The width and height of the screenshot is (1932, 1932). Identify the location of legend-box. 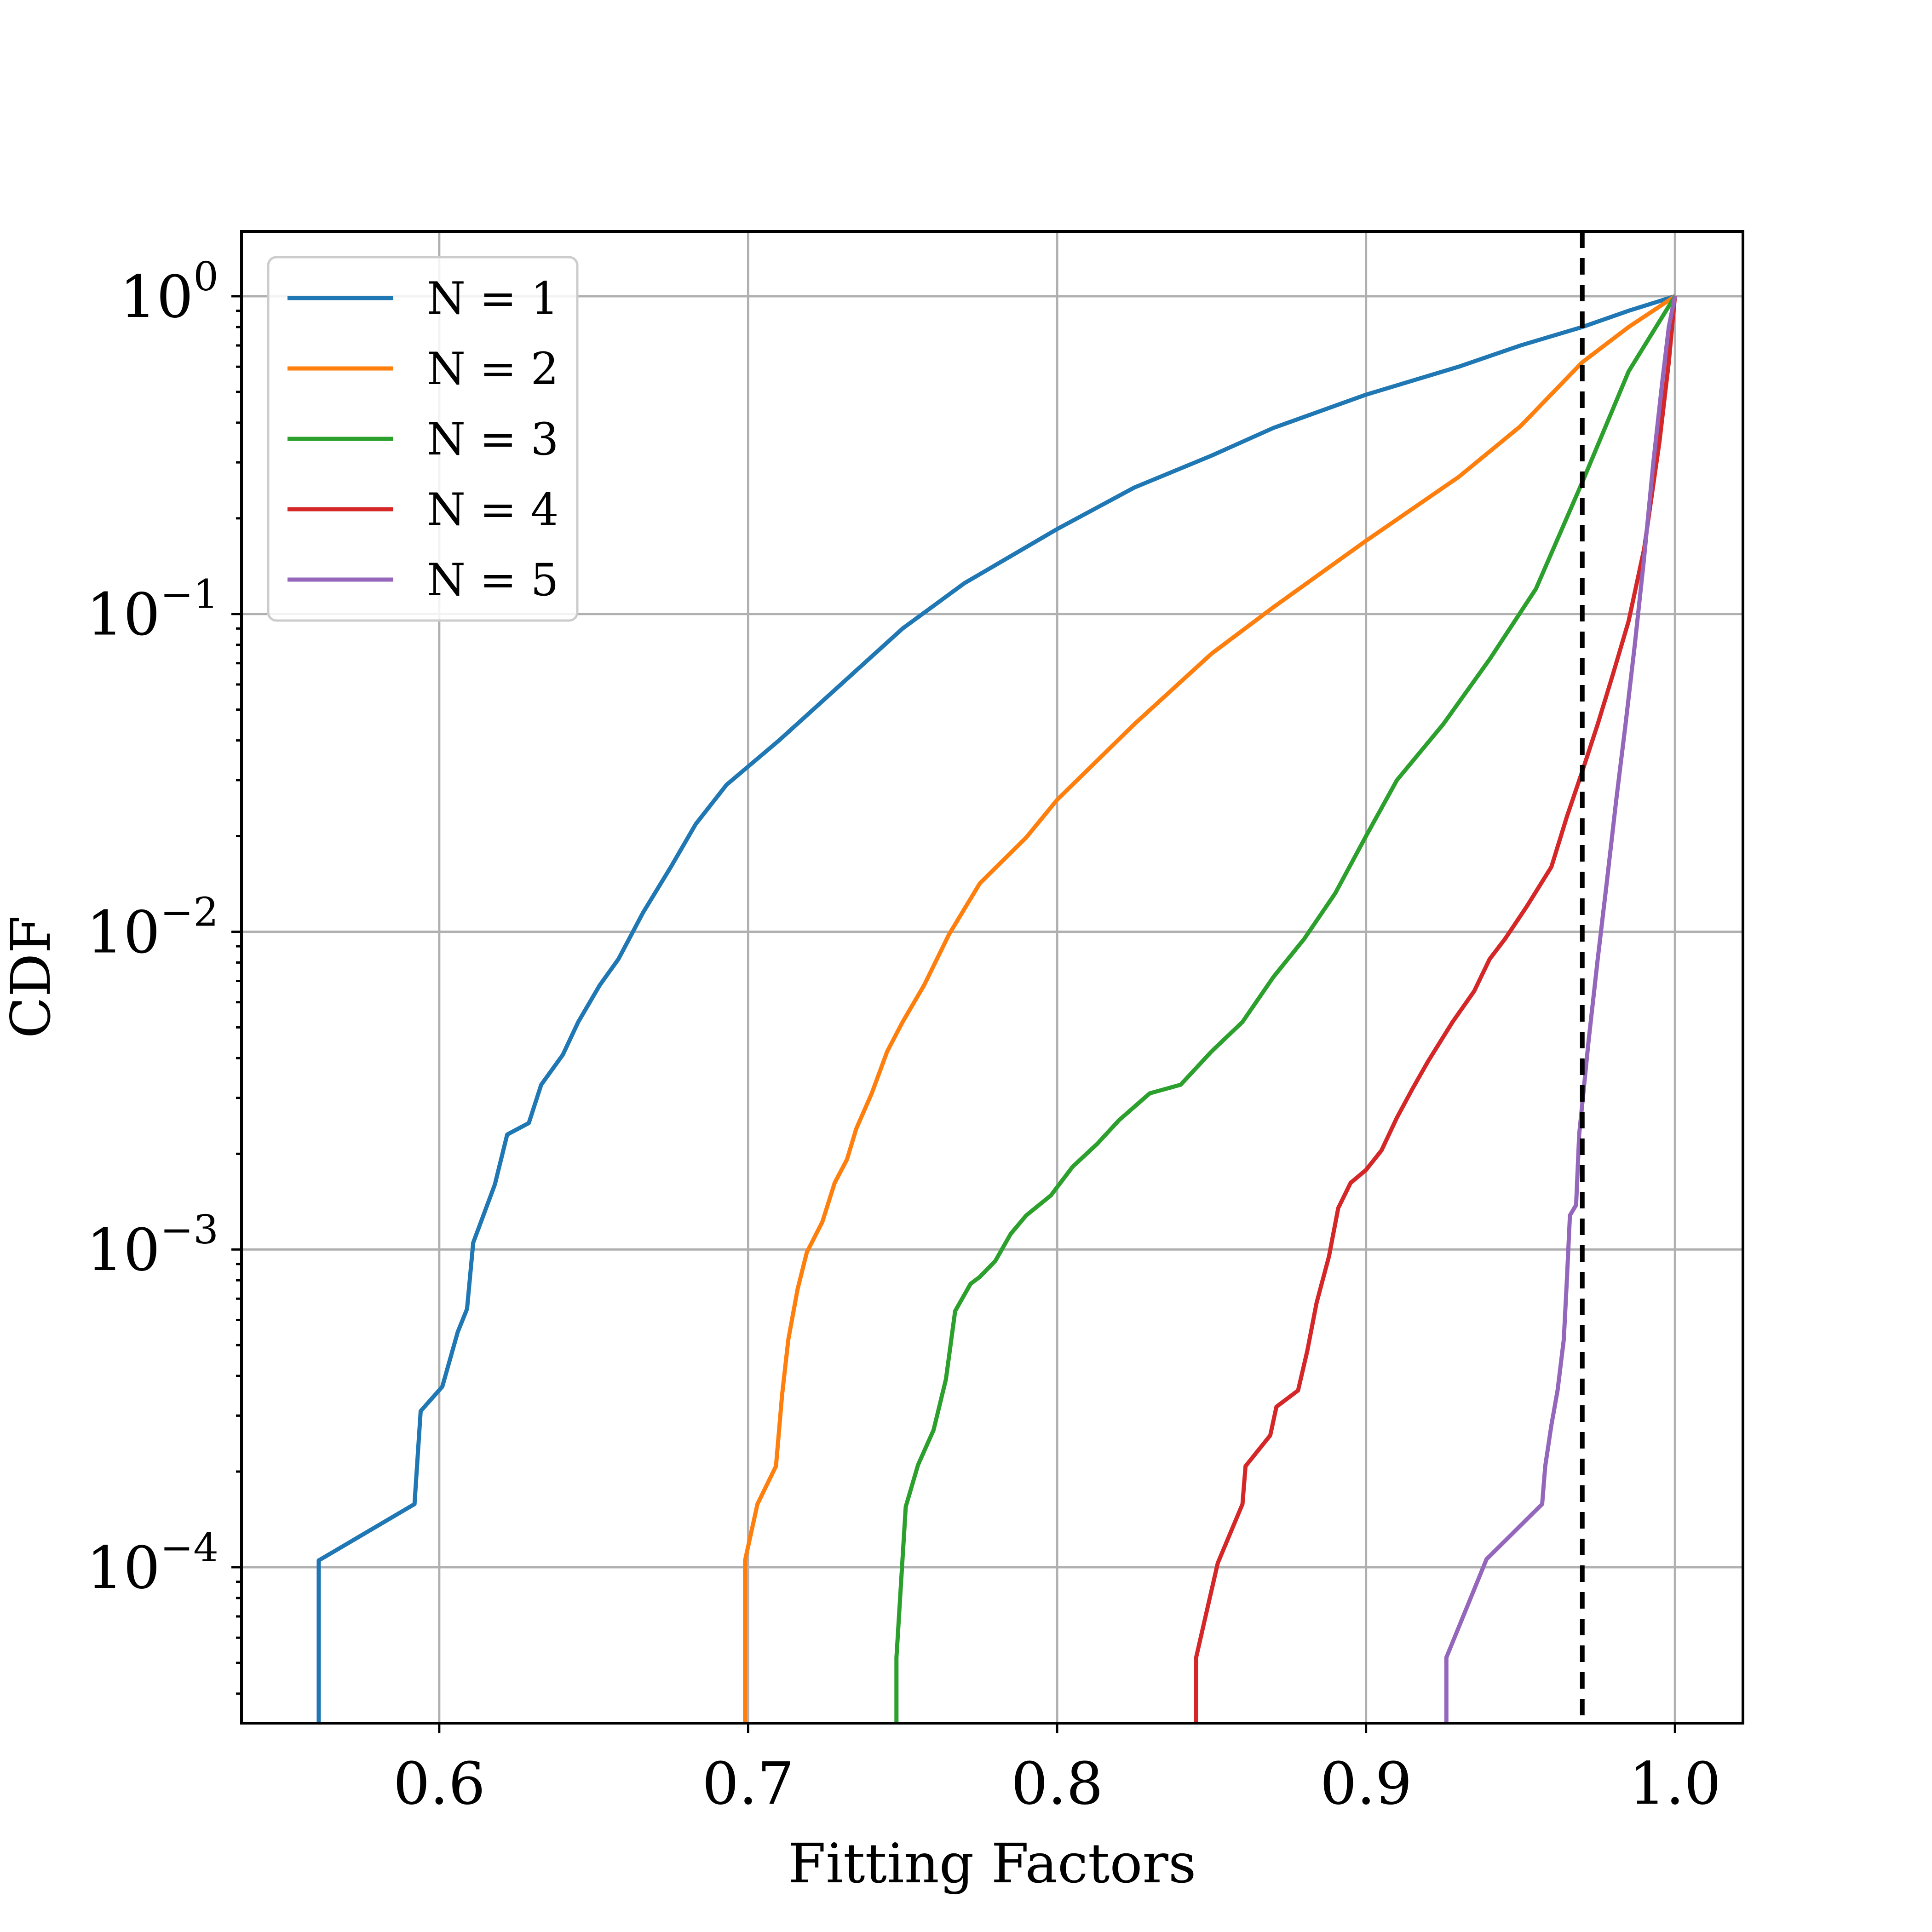
(423, 439).